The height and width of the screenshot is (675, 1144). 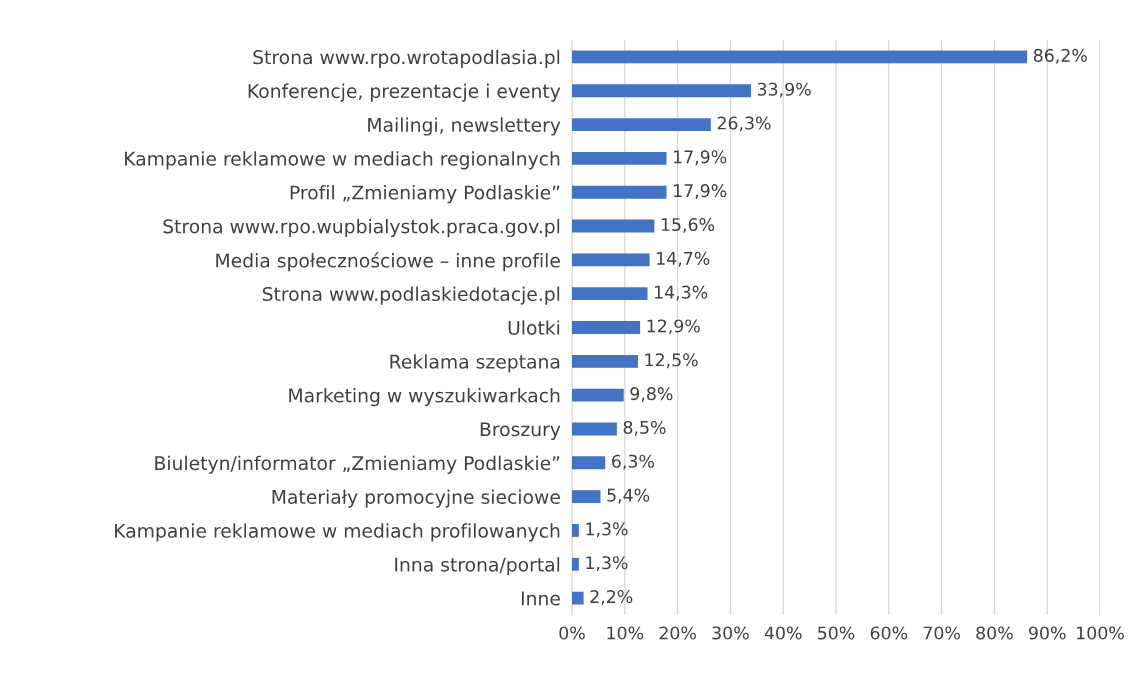 I want to click on x-tick-label: 20%, so click(x=677, y=633).